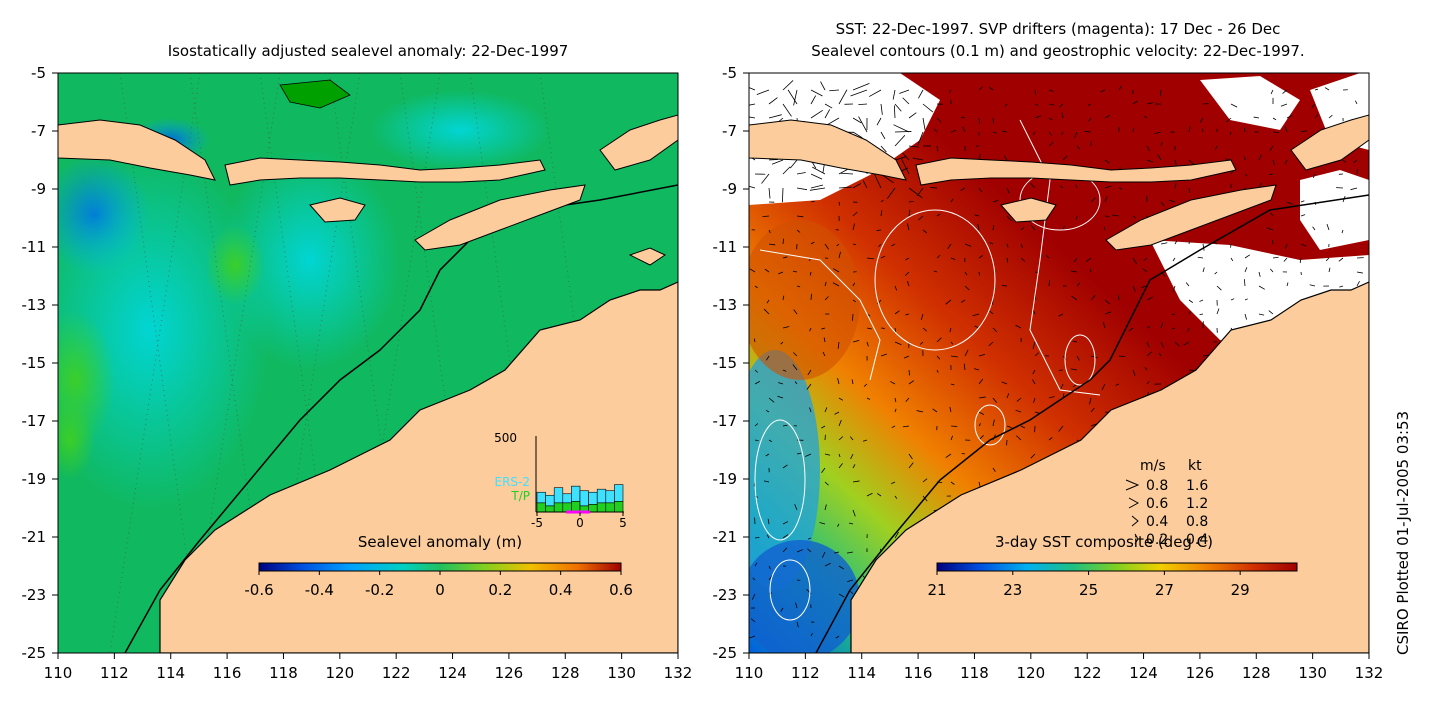  Describe the element at coordinates (1059, 667) in the screenshot. I see `right-x-axis: 110 112 114 116 118 120 122 124 126 128 130 132` at that location.